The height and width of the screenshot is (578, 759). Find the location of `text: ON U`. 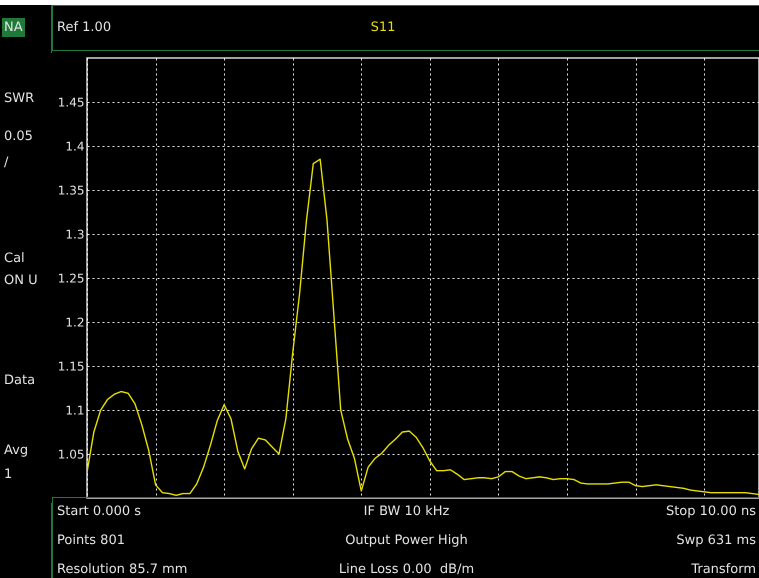

text: ON U is located at coordinates (21, 280).